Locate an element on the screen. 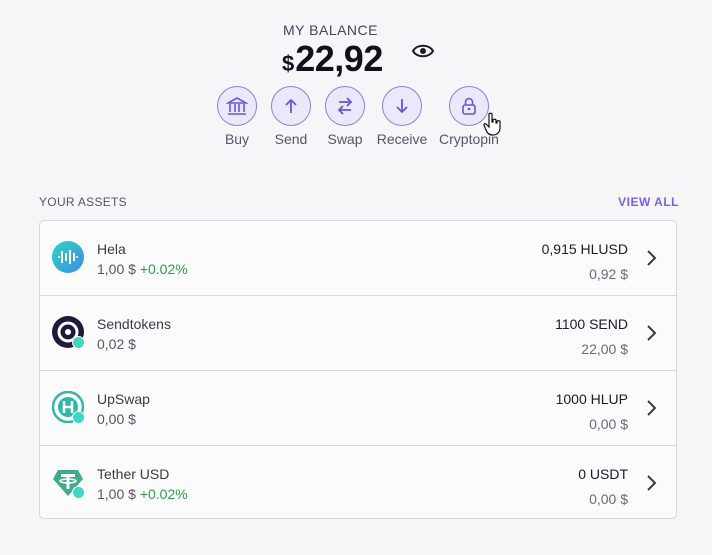  hand-cursor-icon is located at coordinates (493, 124).